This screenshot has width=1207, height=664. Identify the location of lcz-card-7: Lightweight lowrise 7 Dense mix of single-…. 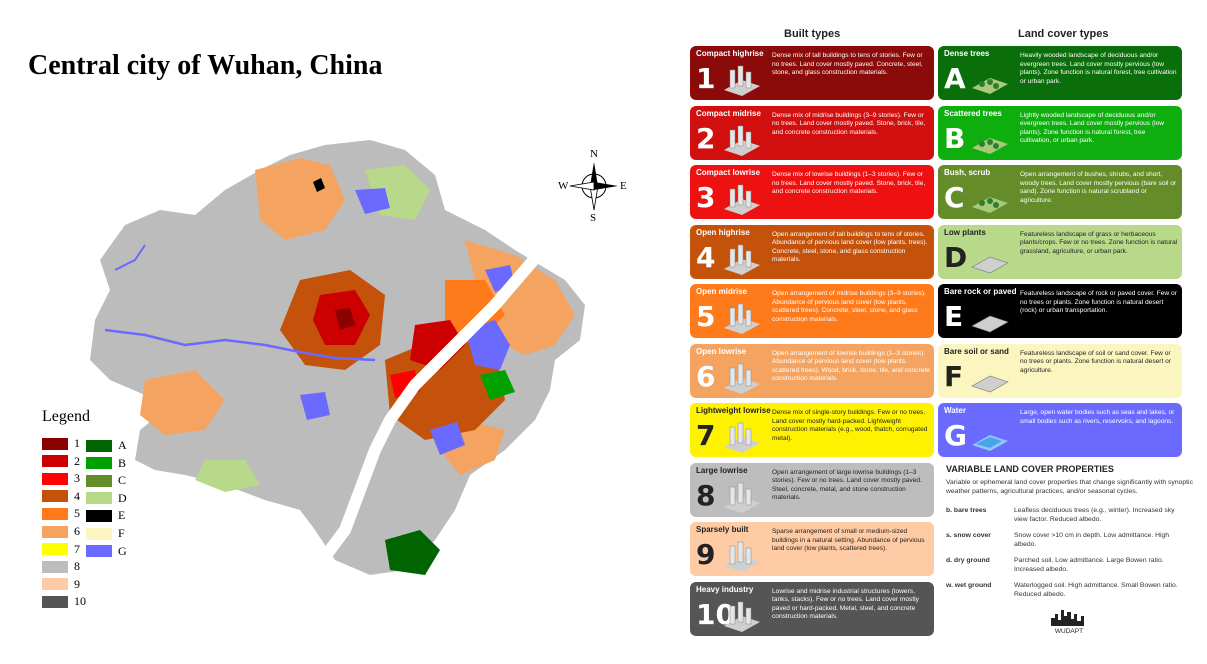
(812, 430).